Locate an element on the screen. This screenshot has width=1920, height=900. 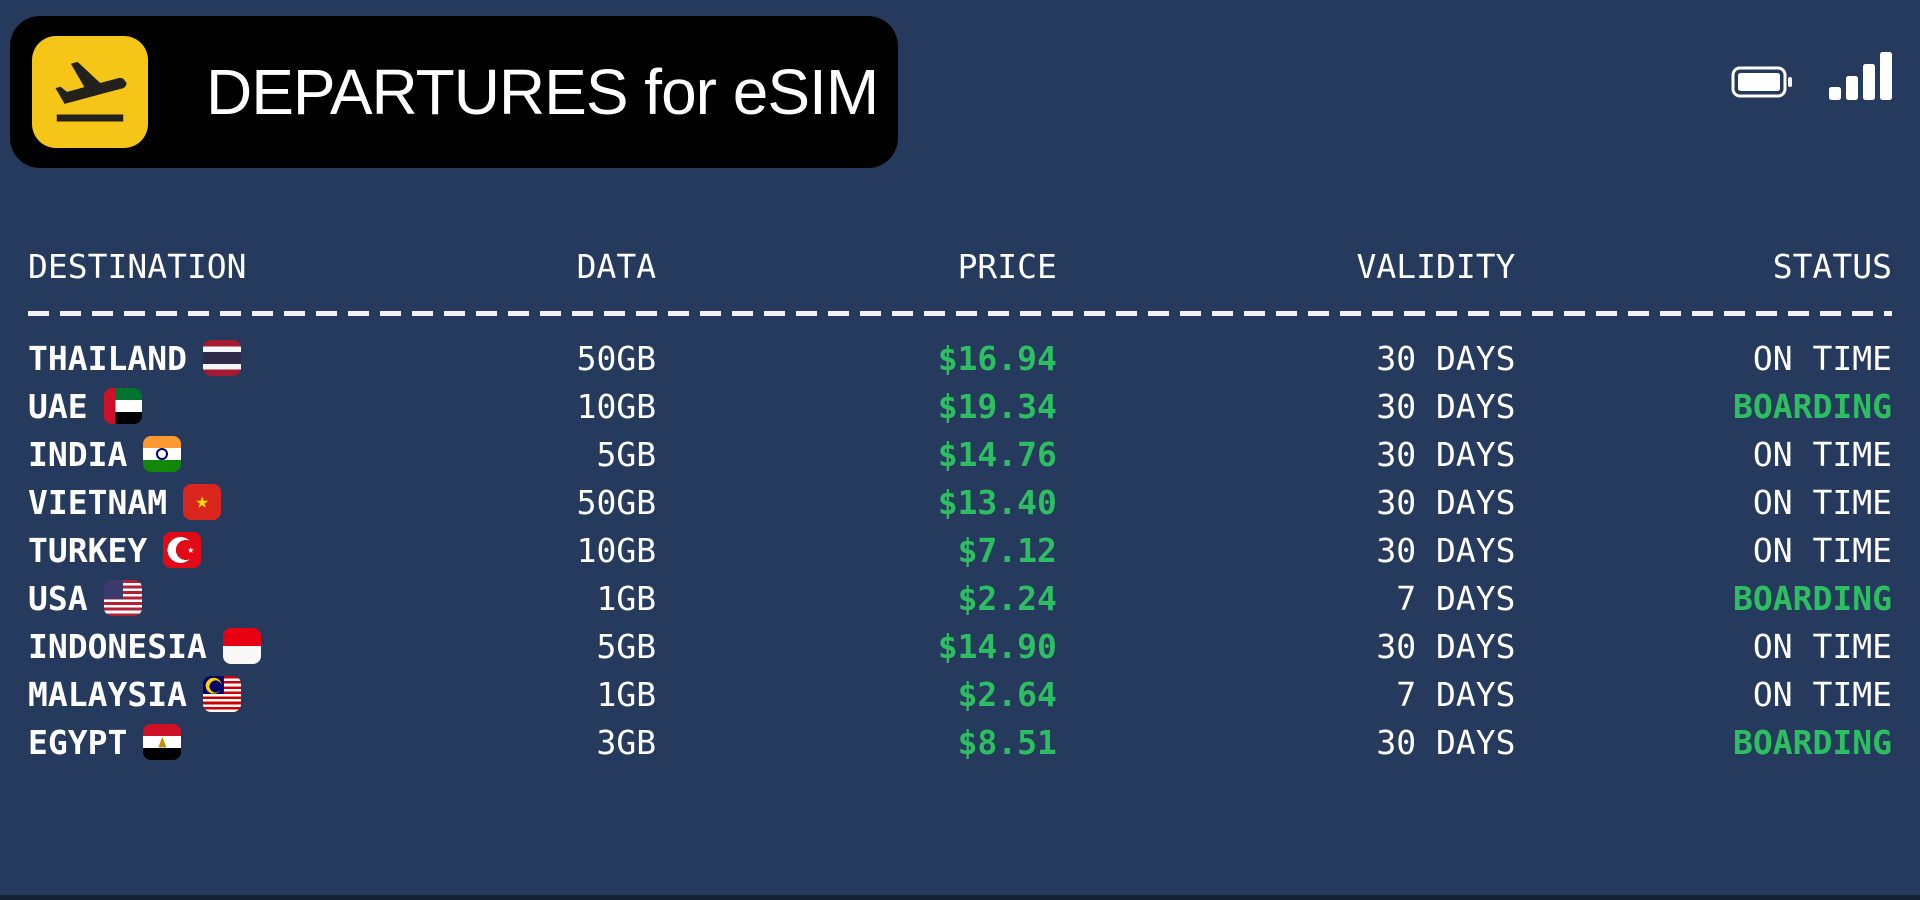
table-row: EGYPT 3GB $8.51 30 DAYS BOARDING is located at coordinates (960, 742).